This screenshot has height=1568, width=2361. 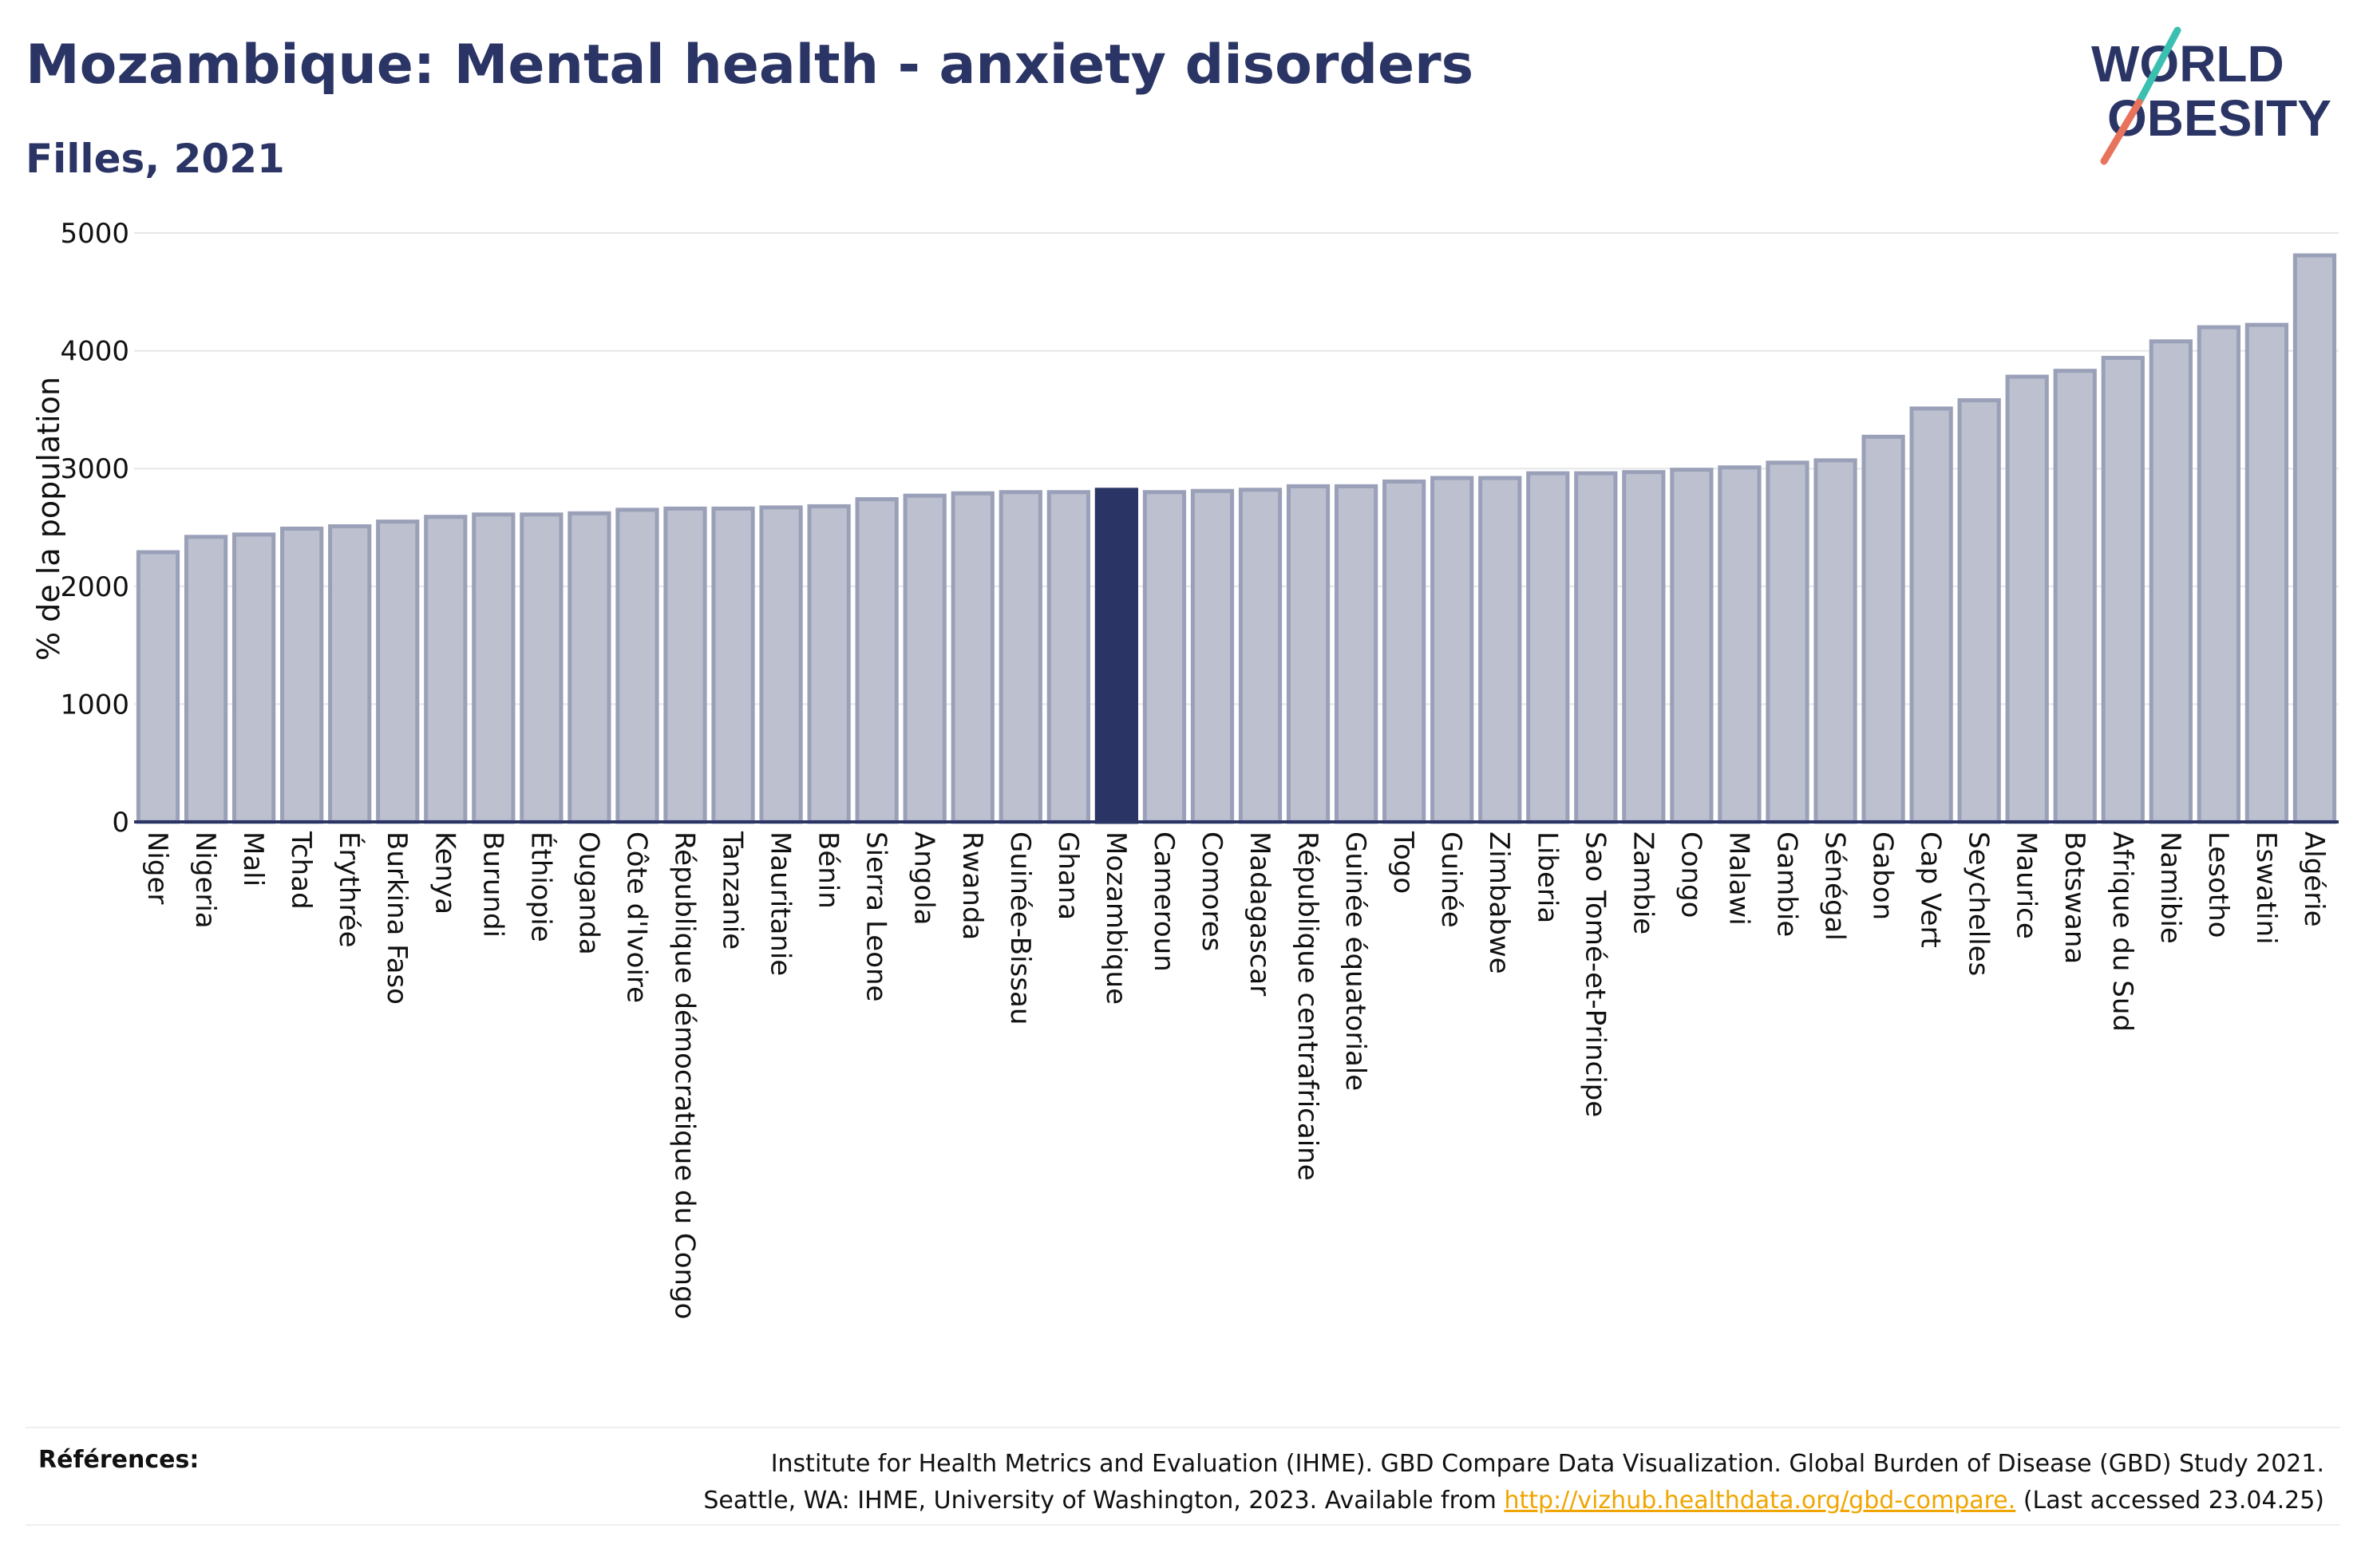 What do you see at coordinates (94, 528) in the screenshot?
I see `y-tick-labels: 0 1000 2000 3000 4000 5000` at bounding box center [94, 528].